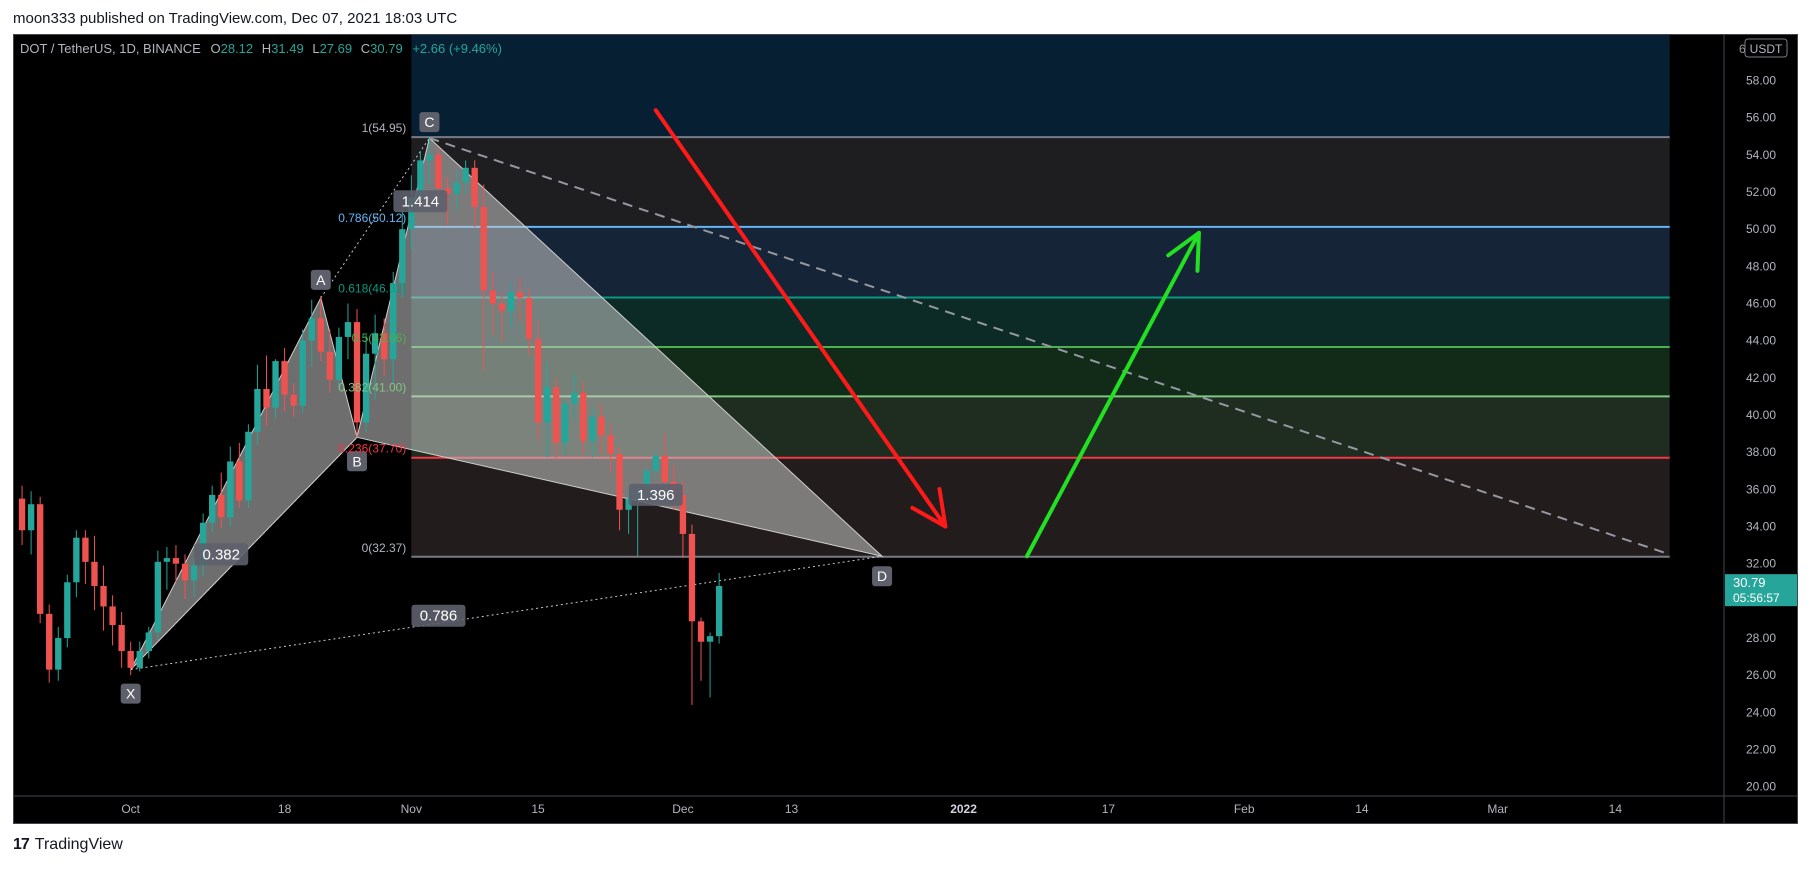 This screenshot has width=1813, height=870. Describe the element at coordinates (357, 461) in the screenshot. I see `point-label-B: B` at that location.